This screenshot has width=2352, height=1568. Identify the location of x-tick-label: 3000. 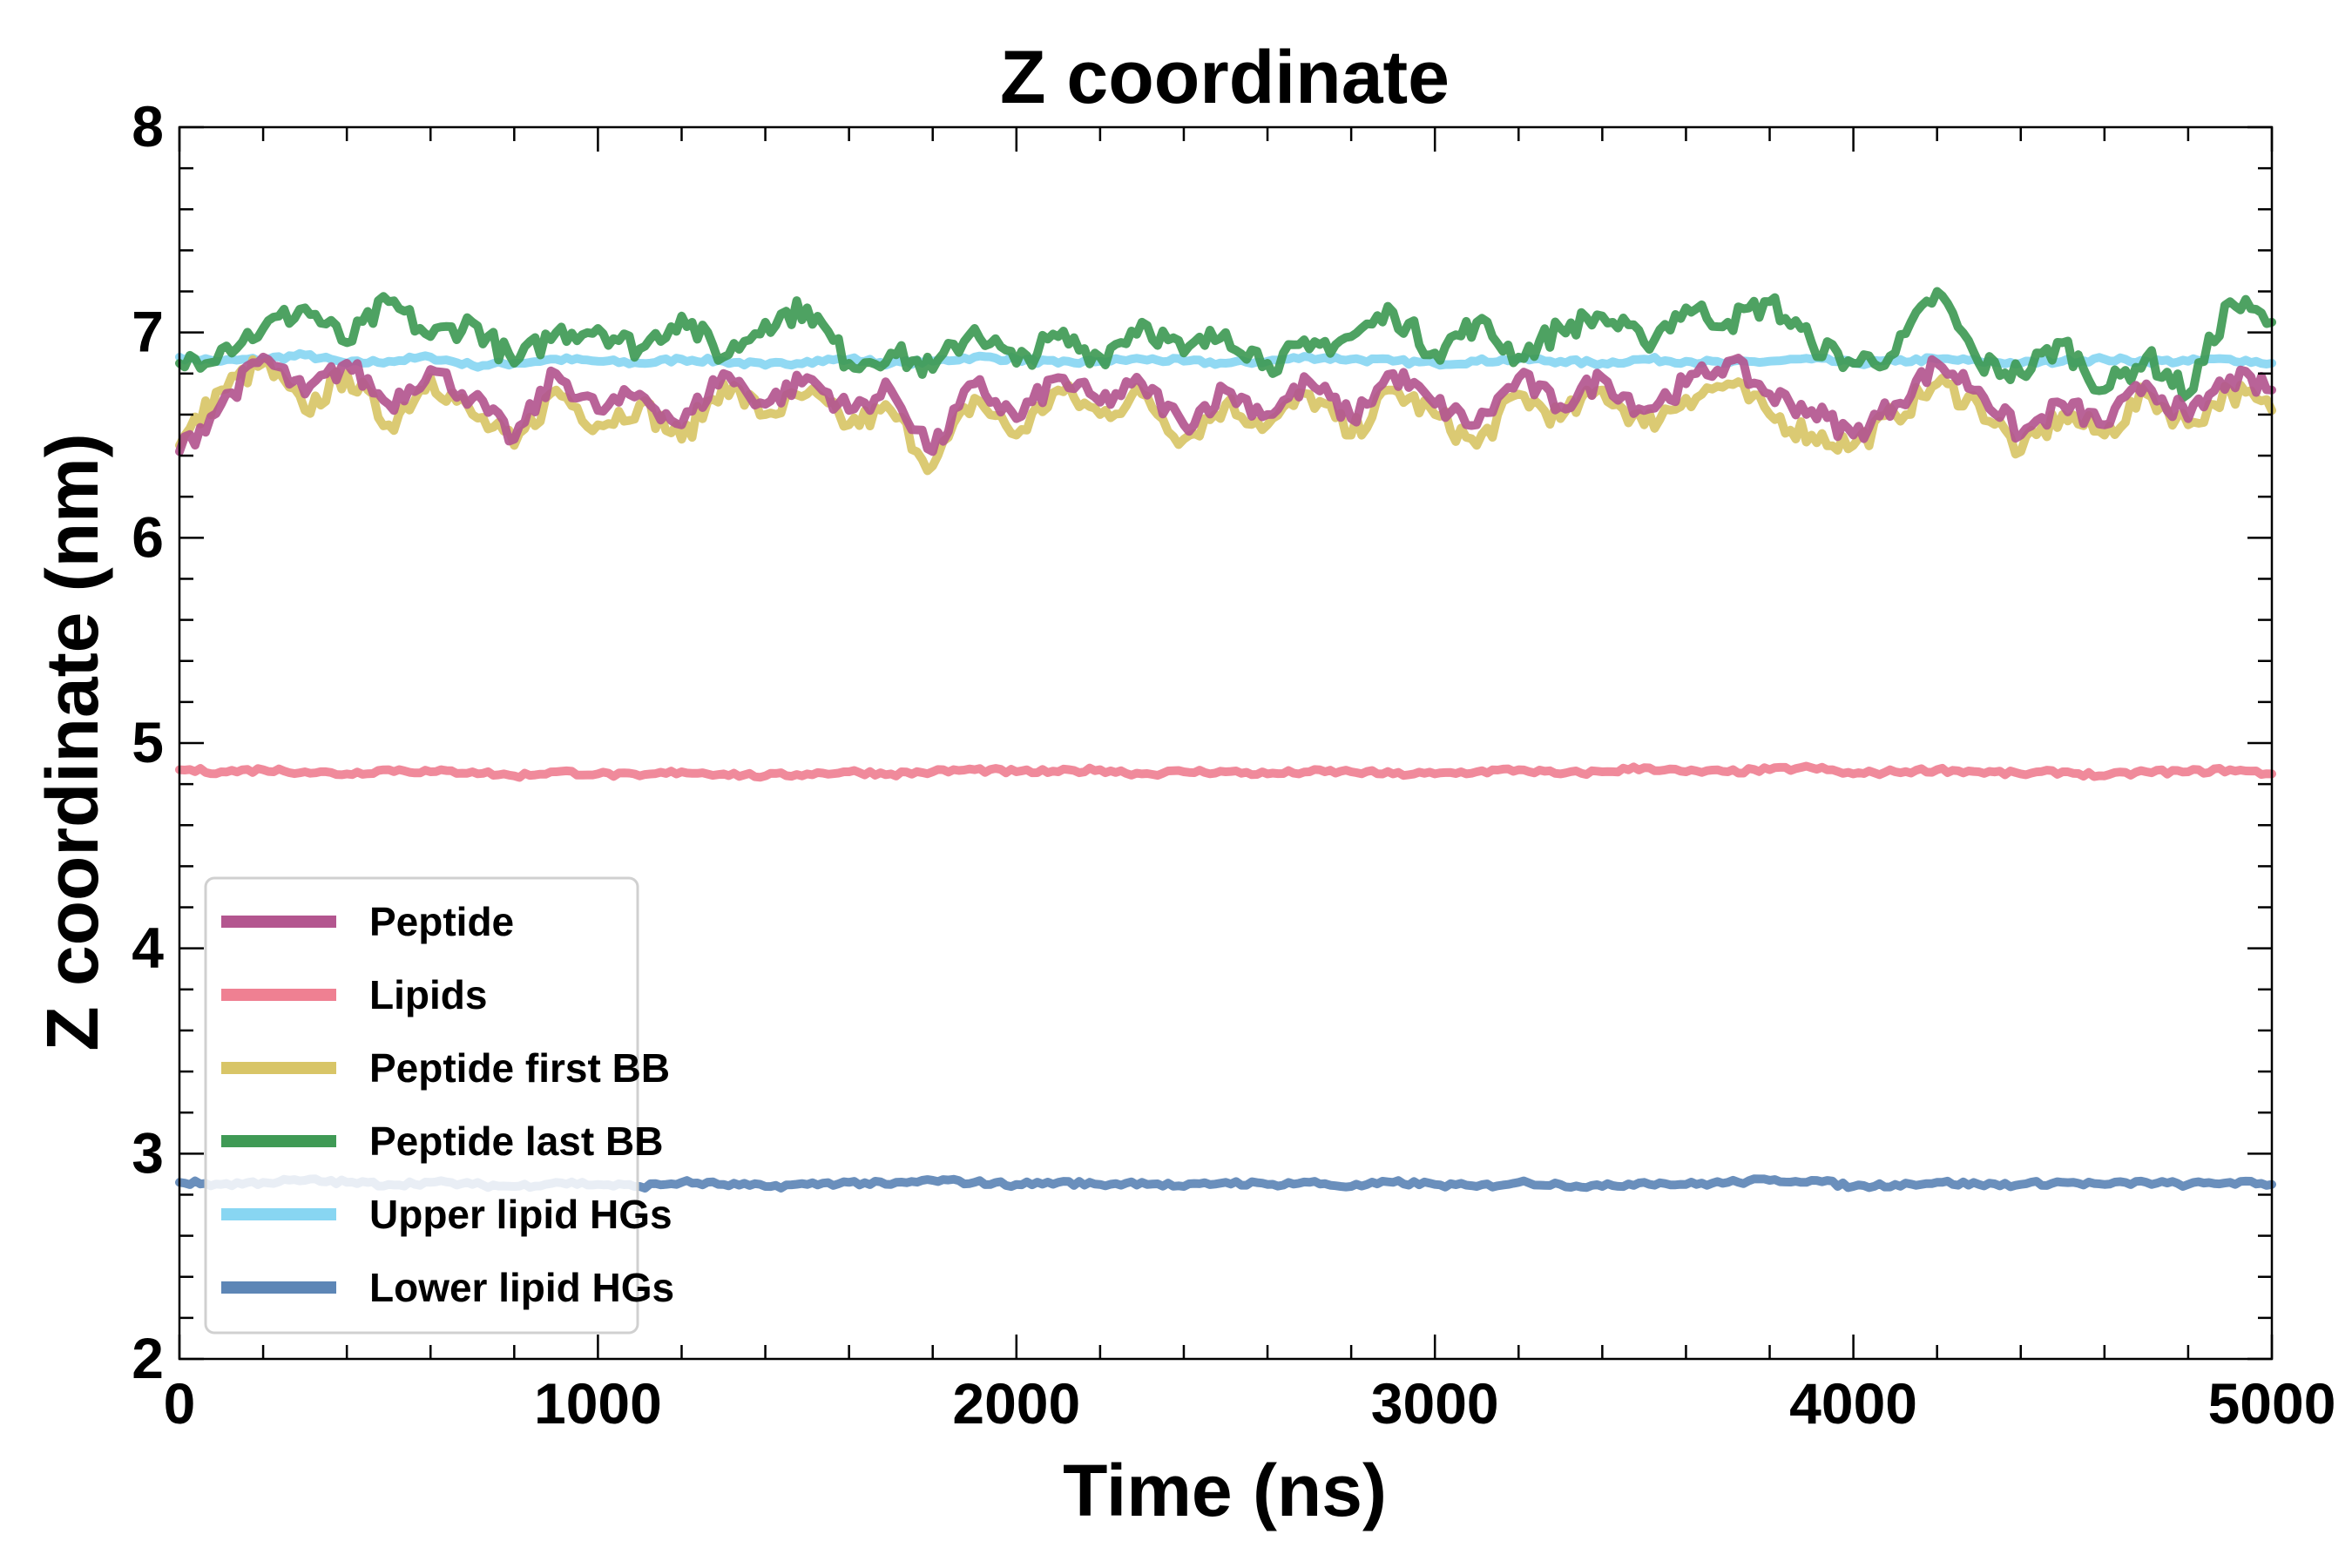
(1435, 1403).